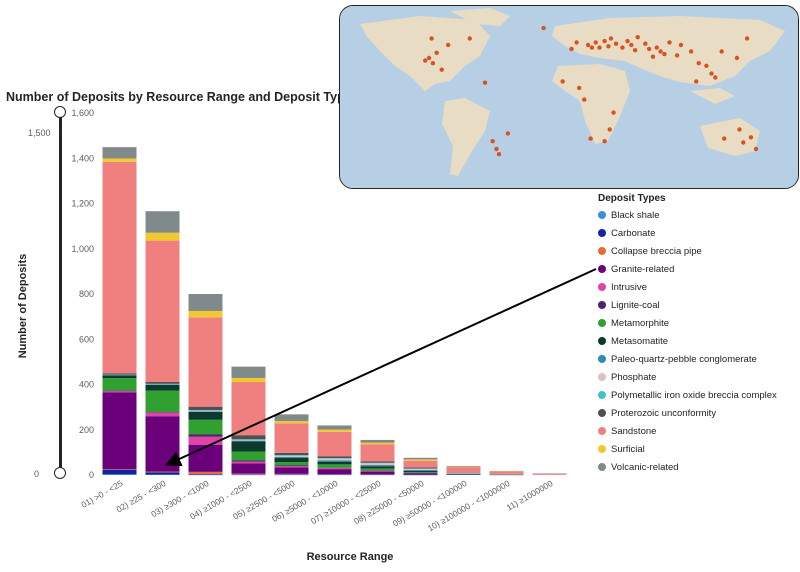  I want to click on legend-item: Proterozoic unconformity, so click(698, 413).